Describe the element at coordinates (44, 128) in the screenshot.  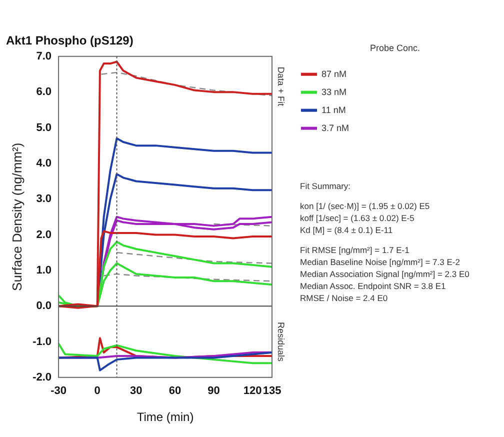
I see `y-tick-label: 5.0` at that location.